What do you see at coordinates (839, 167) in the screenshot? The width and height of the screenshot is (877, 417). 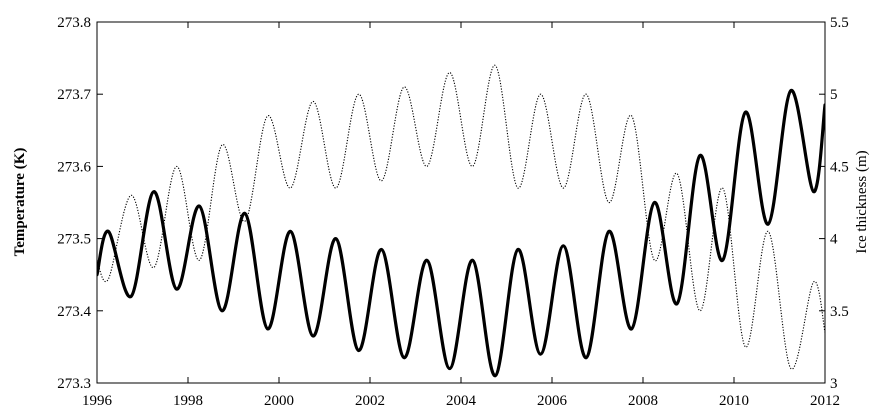 I see `y2-tick-label: 4.5` at bounding box center [839, 167].